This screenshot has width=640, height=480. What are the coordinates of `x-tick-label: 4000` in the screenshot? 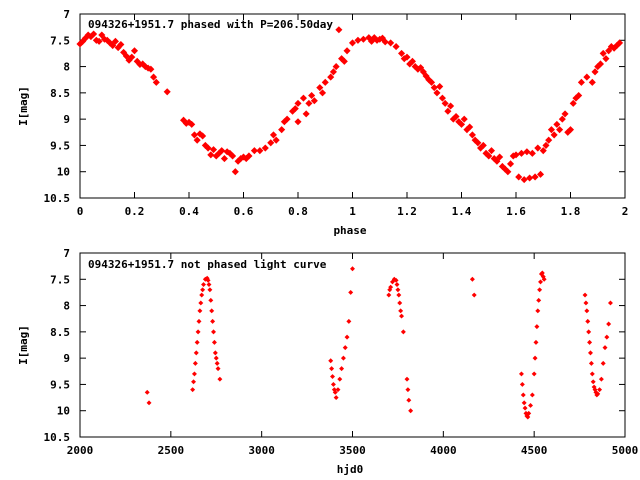 It's located at (443, 450).